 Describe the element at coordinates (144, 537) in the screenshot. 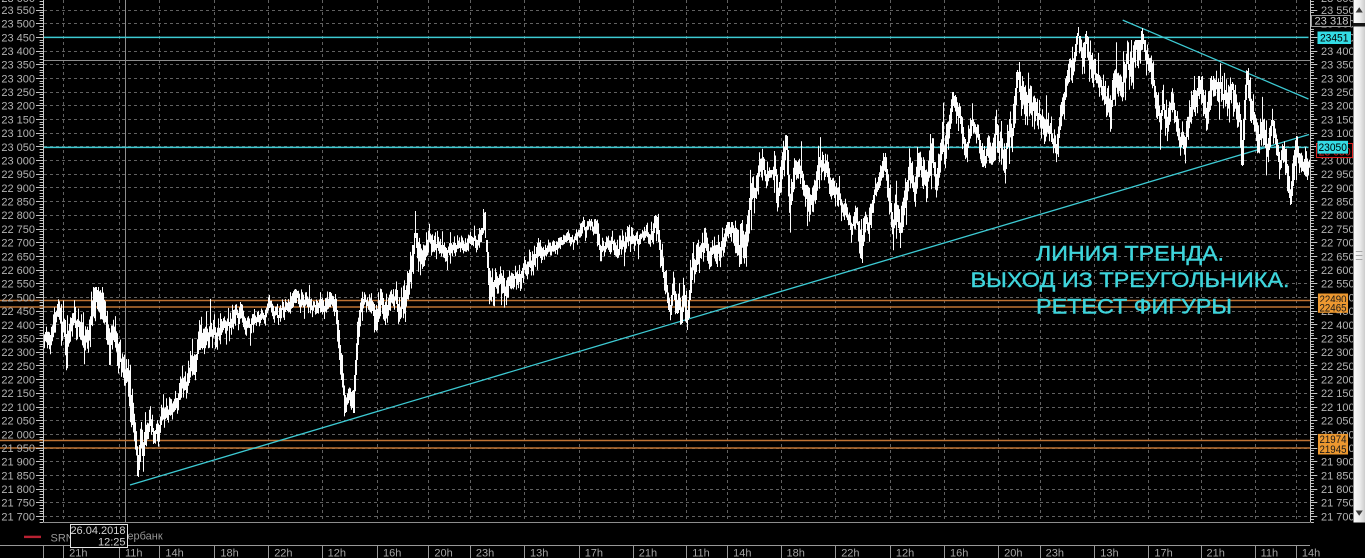

I see `svg-text: ербанк` at that location.